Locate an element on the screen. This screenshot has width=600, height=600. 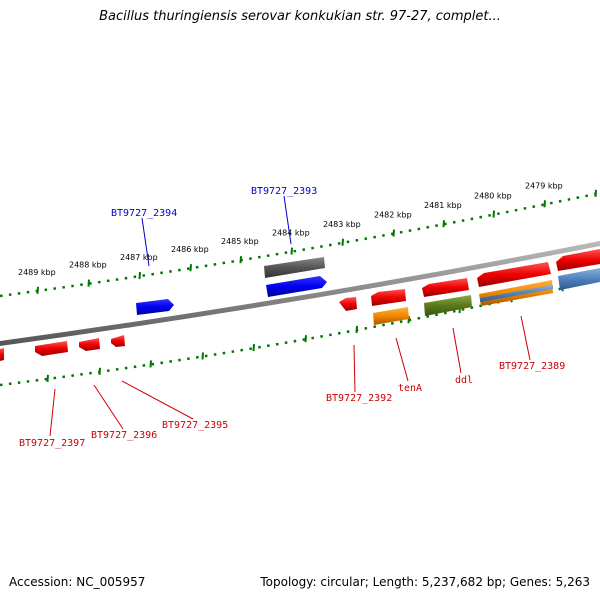
label-bt9727-2397: BT9727_2397 is located at coordinates (52, 443).